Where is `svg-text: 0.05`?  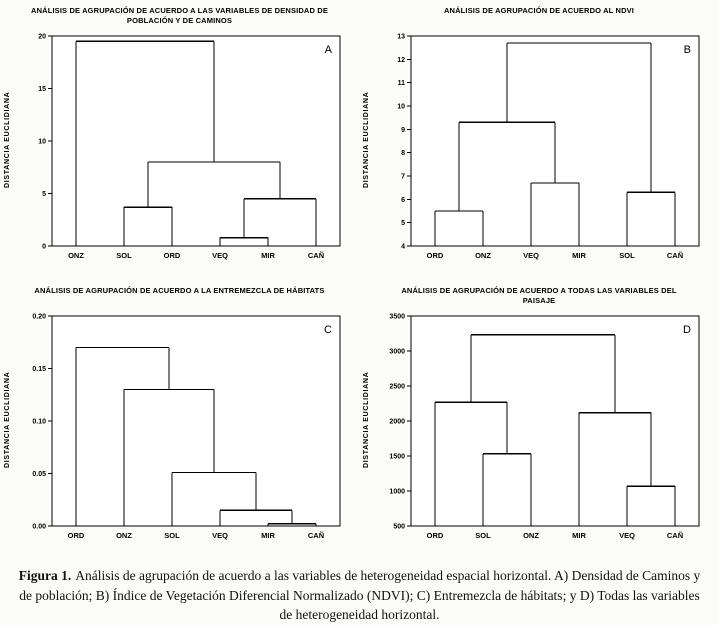
svg-text: 0.05 is located at coordinates (39, 474).